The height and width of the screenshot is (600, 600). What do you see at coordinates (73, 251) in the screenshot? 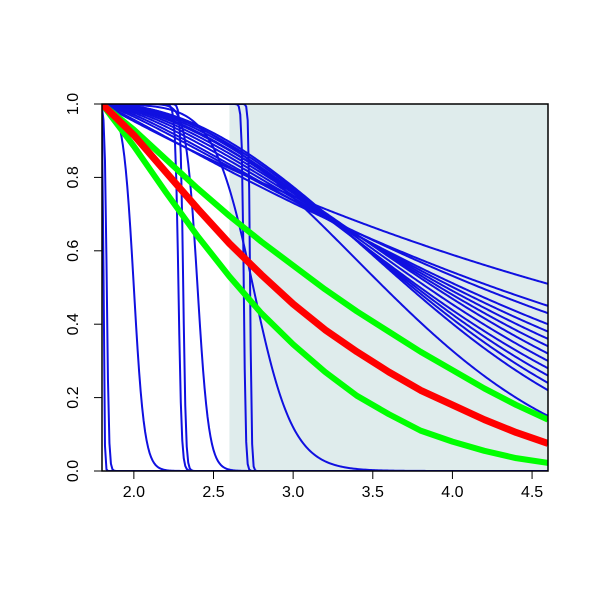
I see `y-tick-label-3: 0.6` at bounding box center [73, 251].